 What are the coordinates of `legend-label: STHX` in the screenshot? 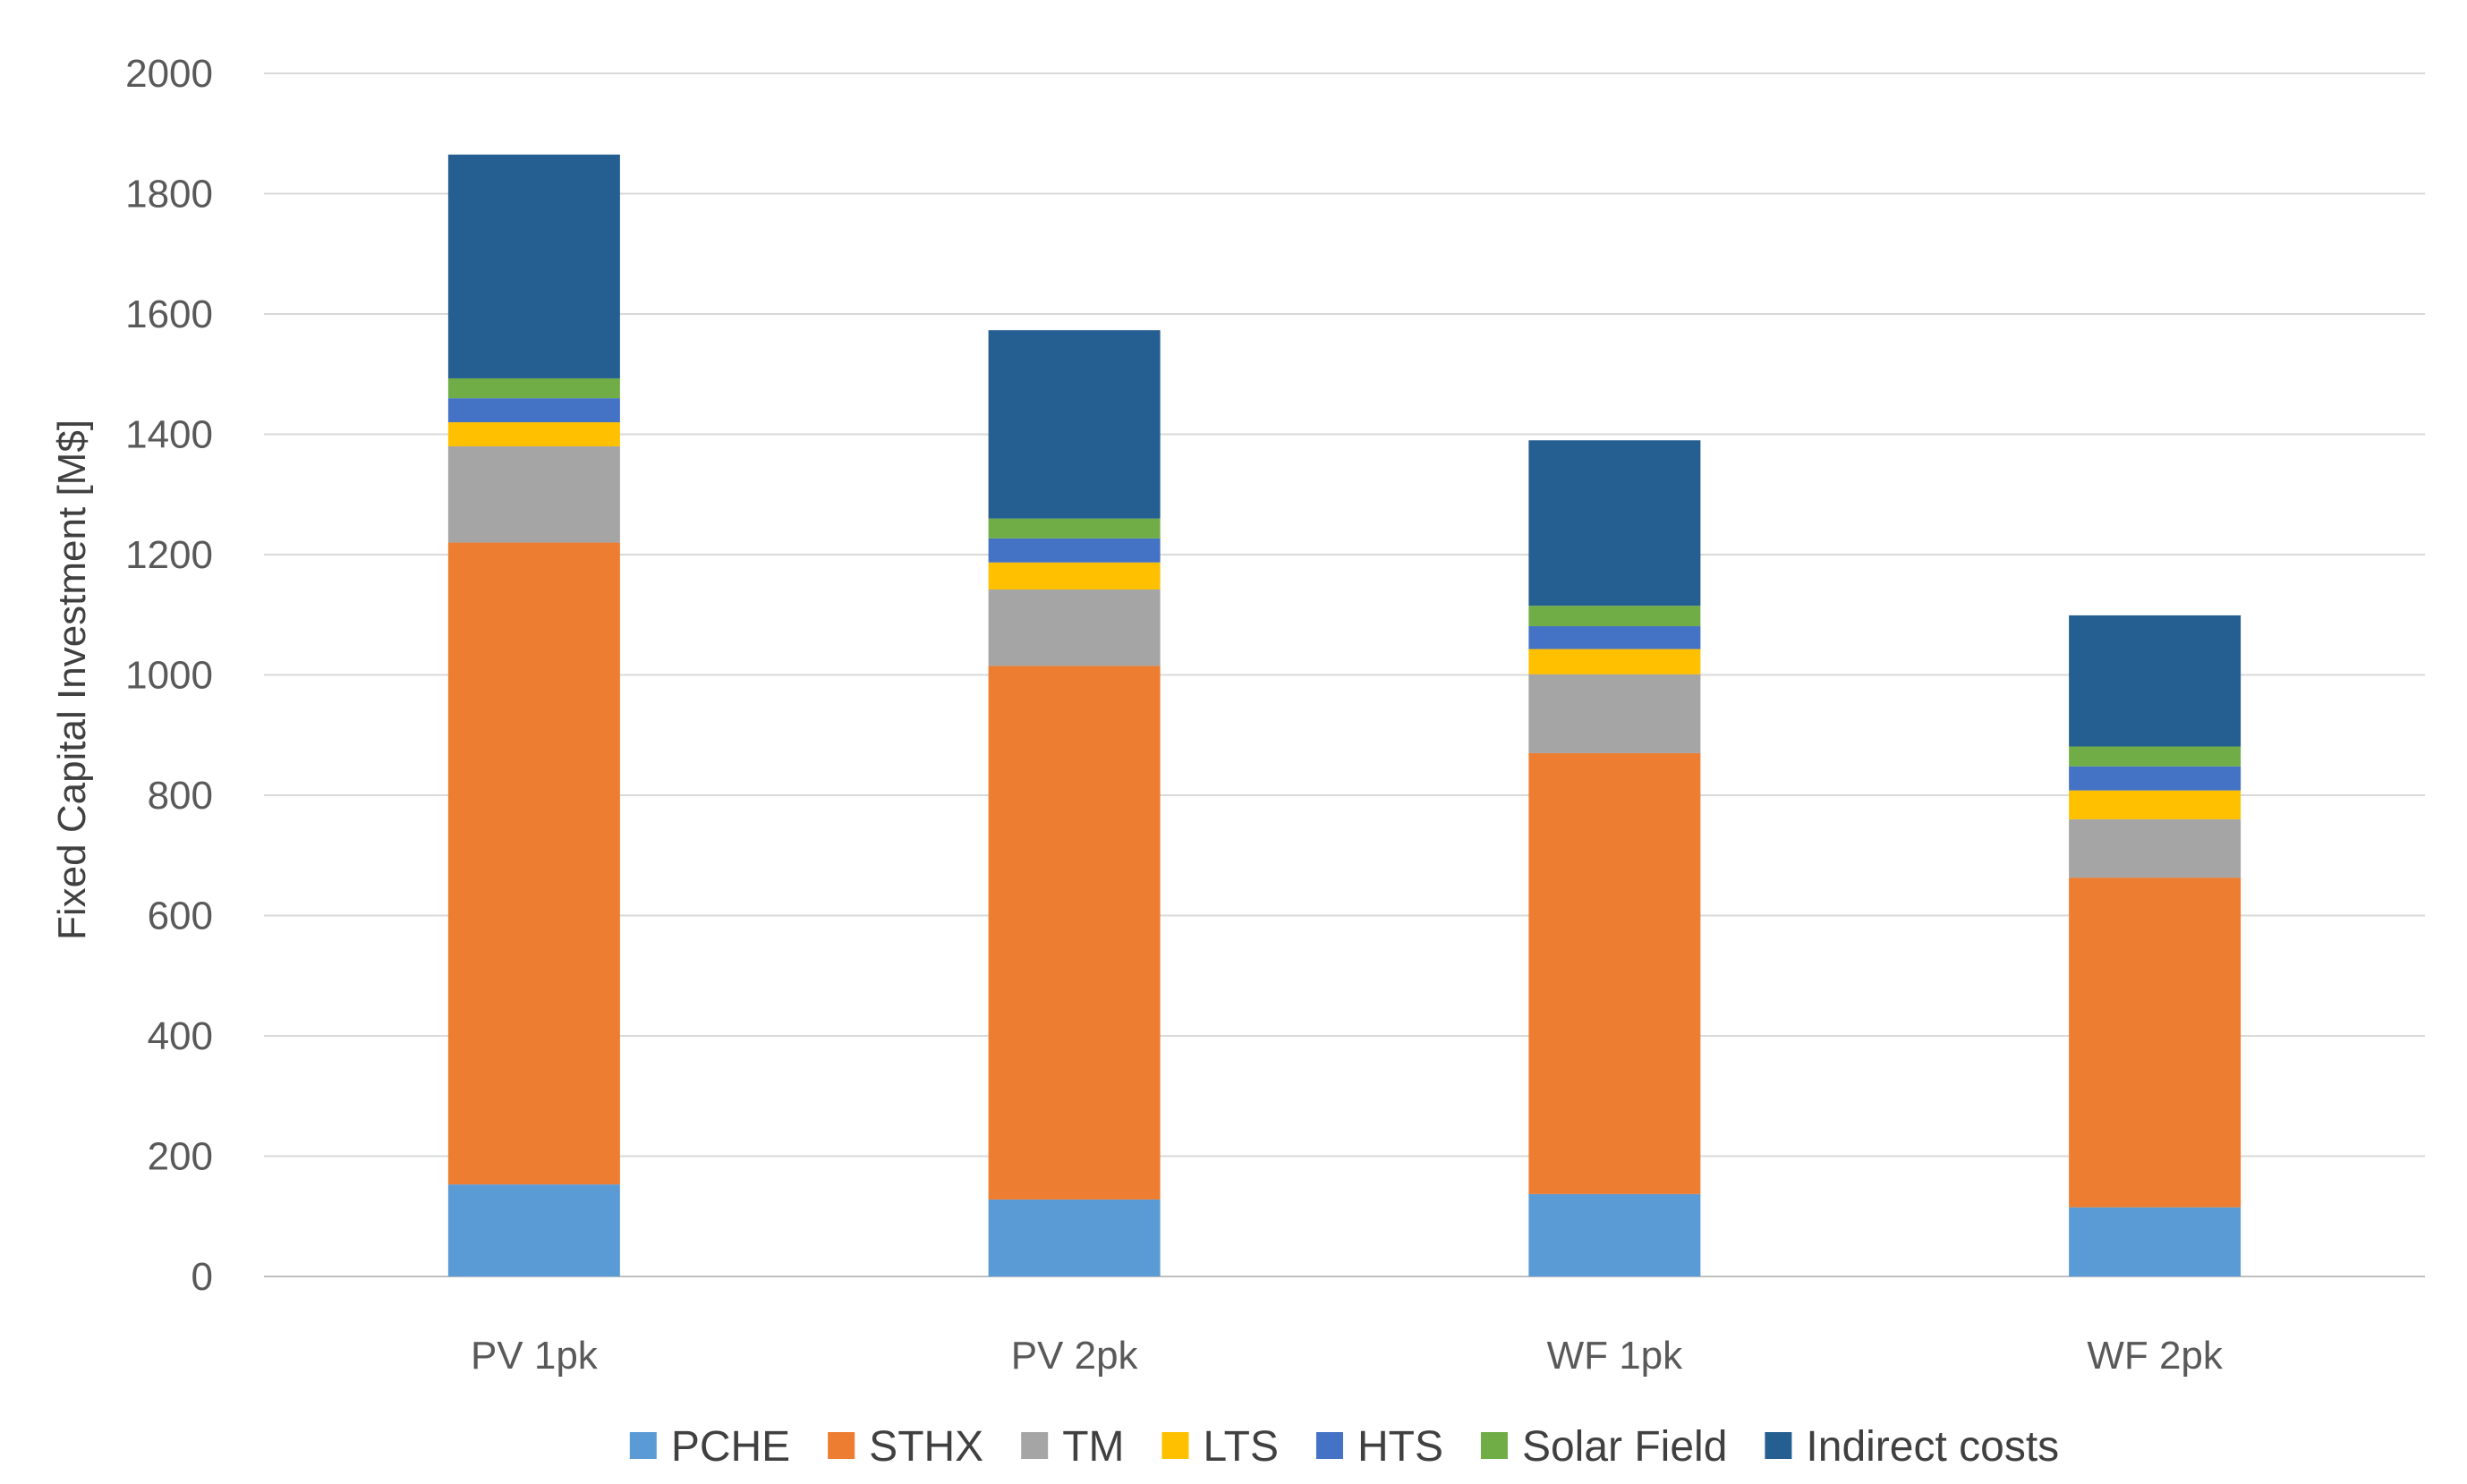 It's located at (926, 1447).